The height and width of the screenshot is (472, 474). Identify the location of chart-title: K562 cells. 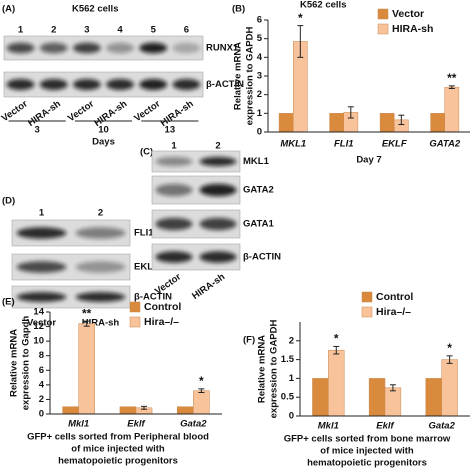
(323, 5).